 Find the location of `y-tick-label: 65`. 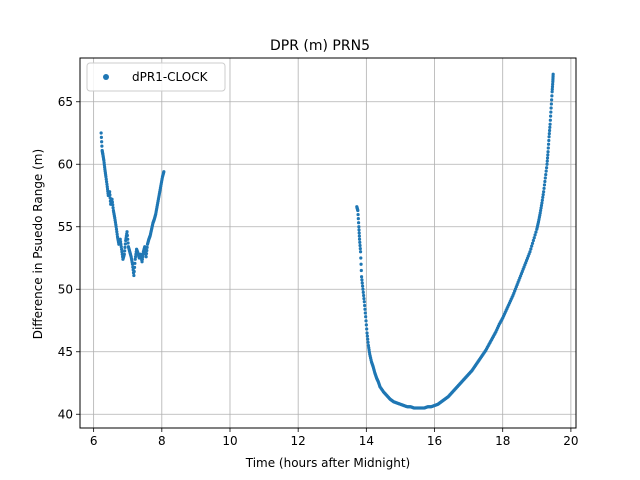

y-tick-label: 65 is located at coordinates (65, 102).